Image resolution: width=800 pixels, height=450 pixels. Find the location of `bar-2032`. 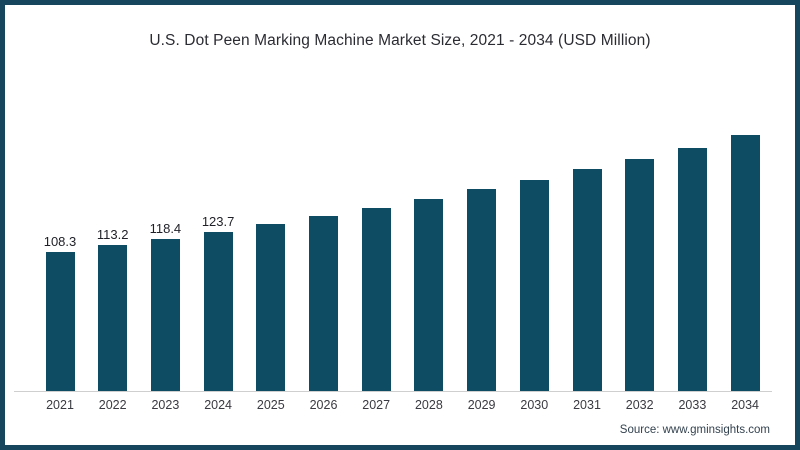

bar-2032 is located at coordinates (640, 274).